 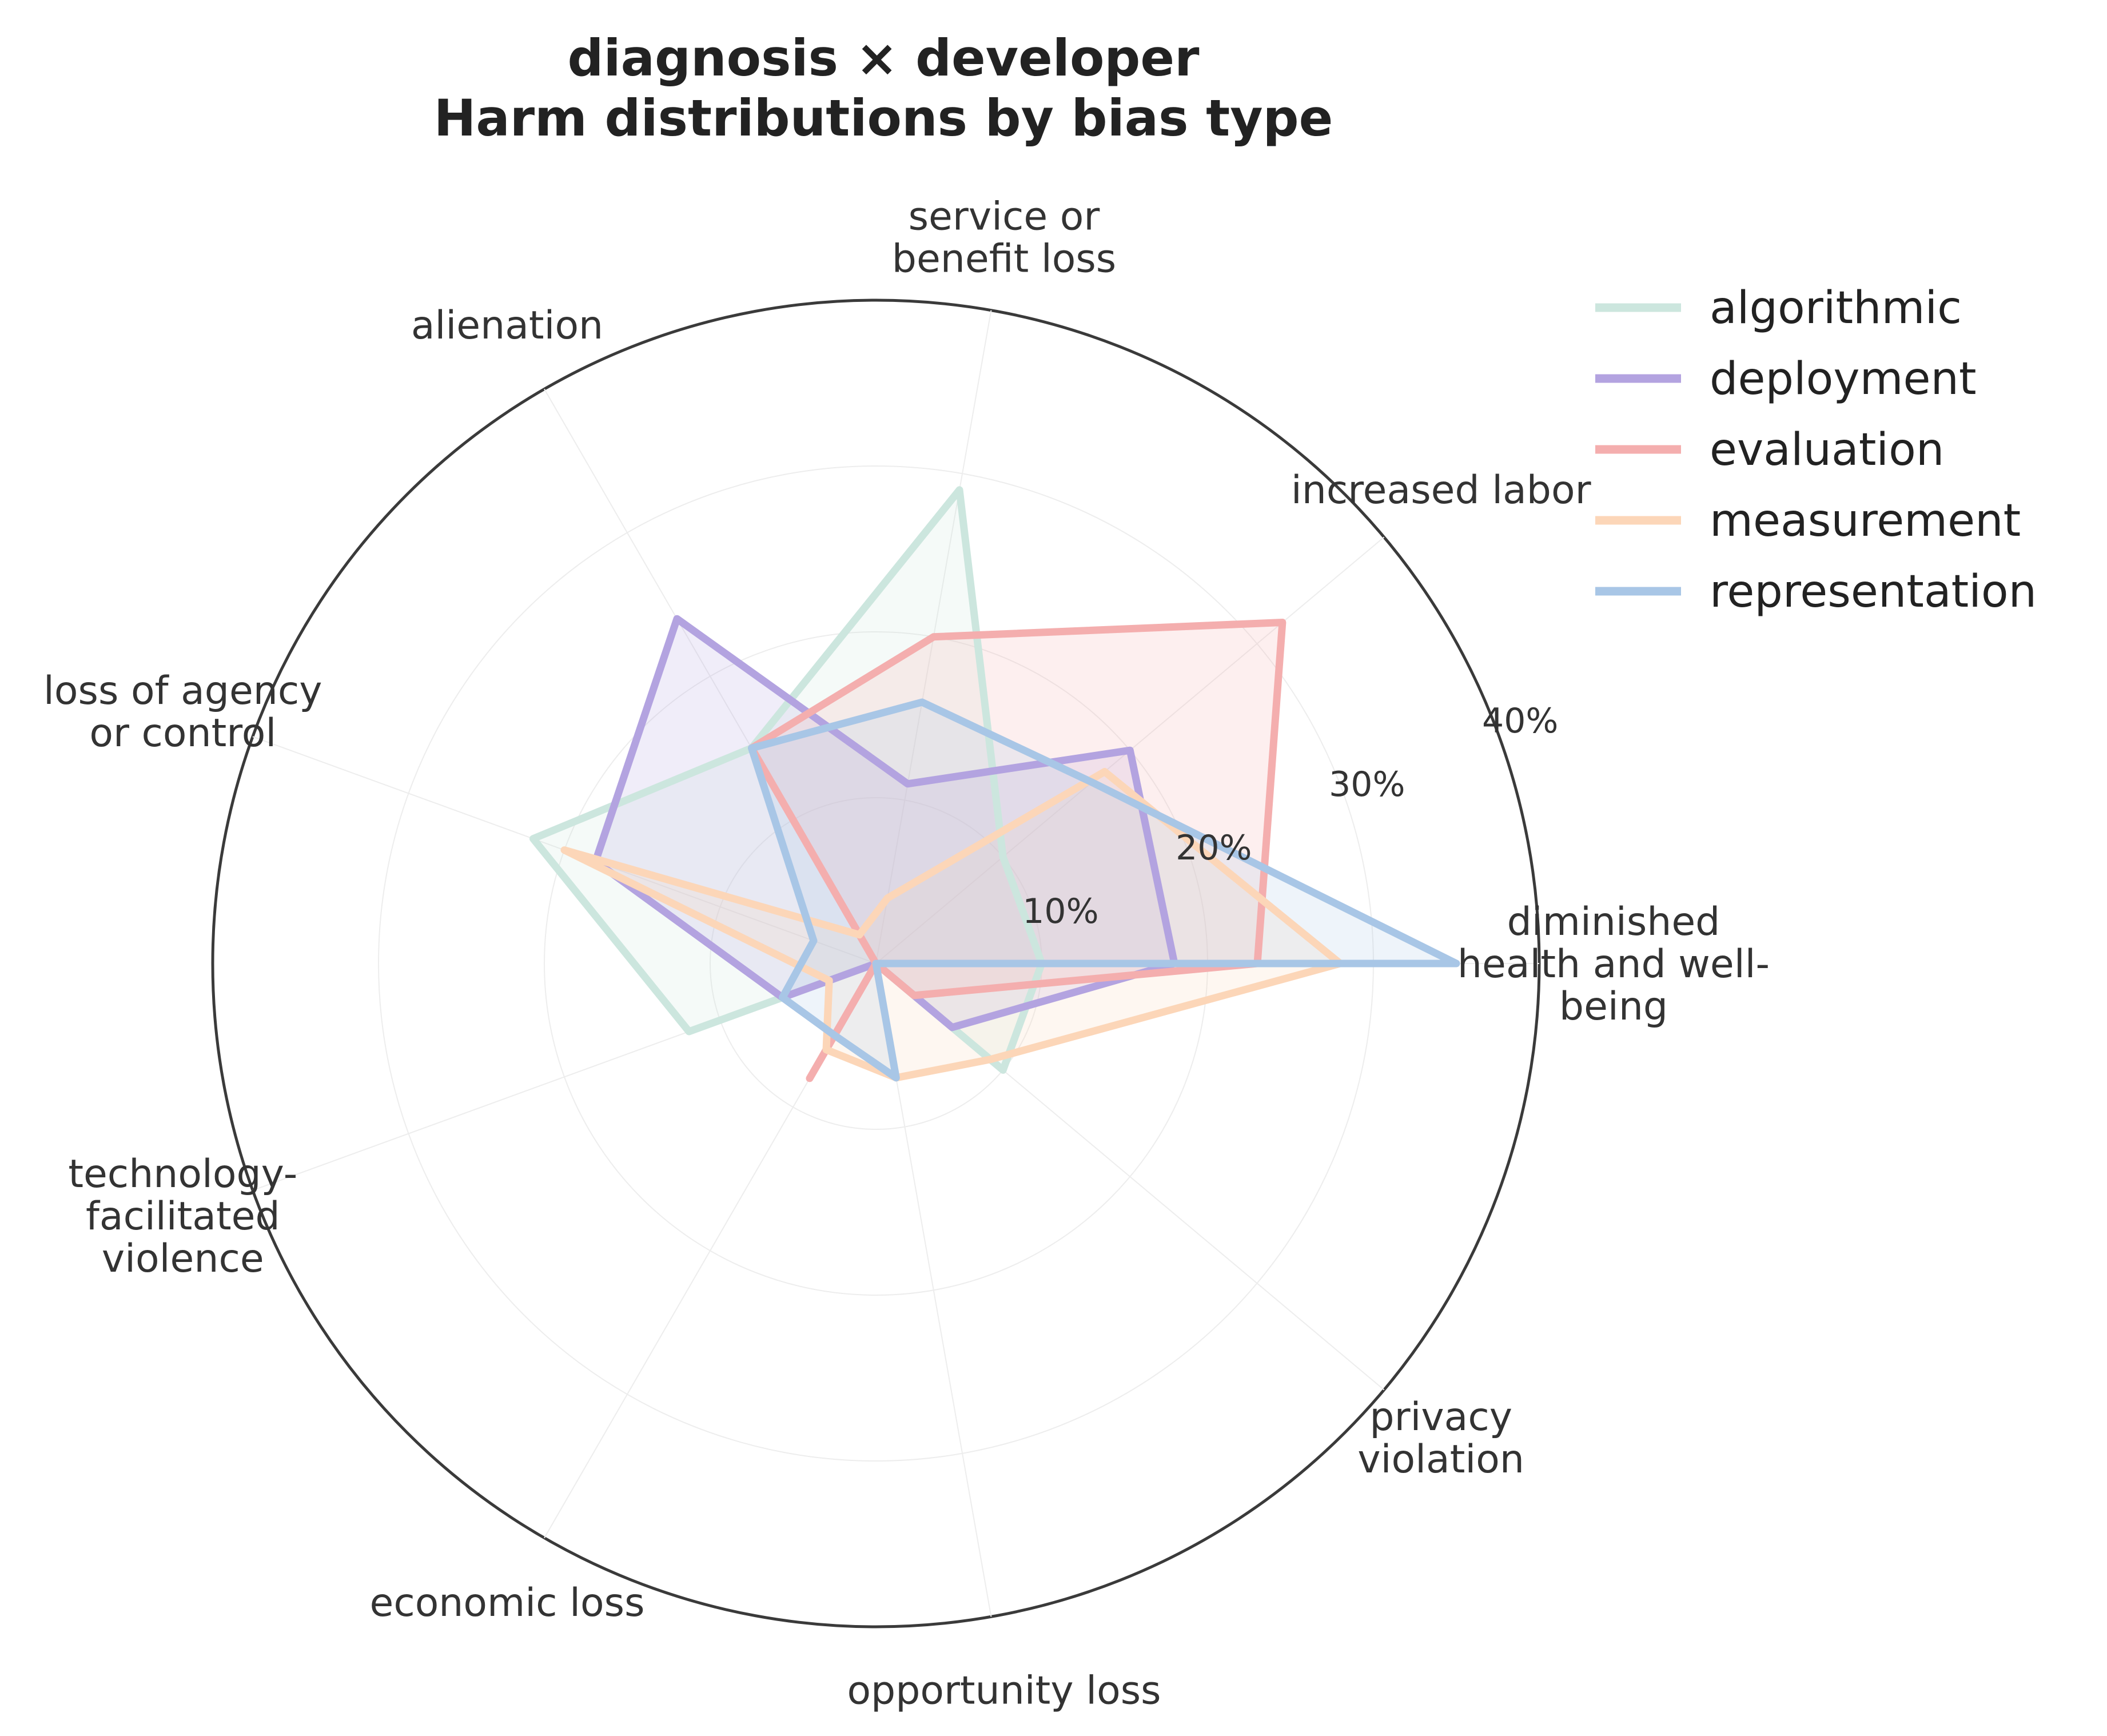 What do you see at coordinates (1004, 259) in the screenshot?
I see `axis-label-2-line-1: benefit loss` at bounding box center [1004, 259].